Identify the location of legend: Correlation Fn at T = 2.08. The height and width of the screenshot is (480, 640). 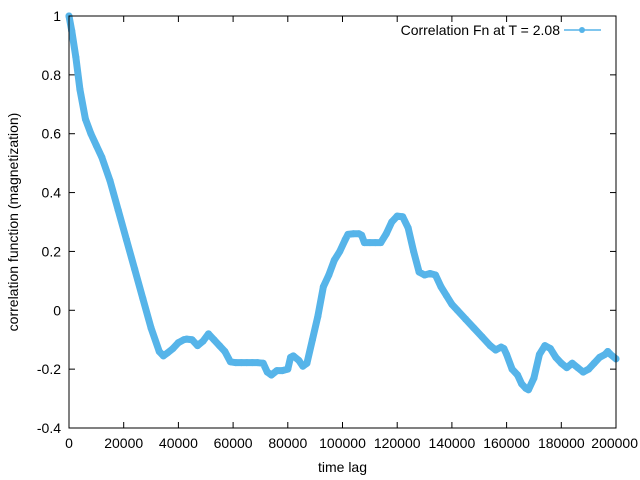
(501, 30).